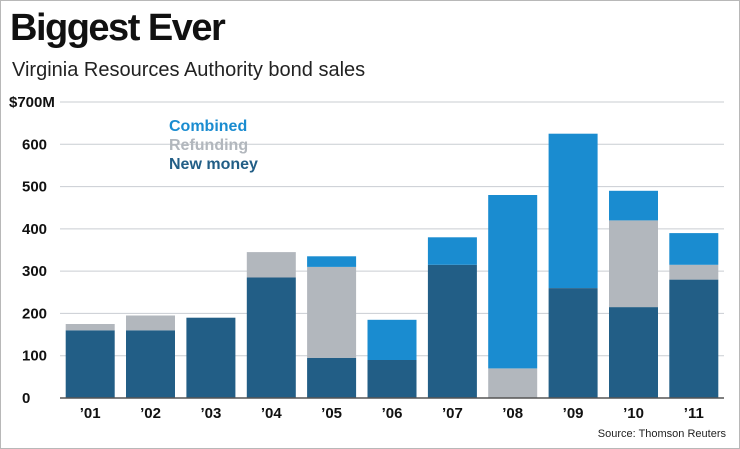 The height and width of the screenshot is (449, 740). Describe the element at coordinates (34, 229) in the screenshot. I see `y-tick-label: 400` at that location.